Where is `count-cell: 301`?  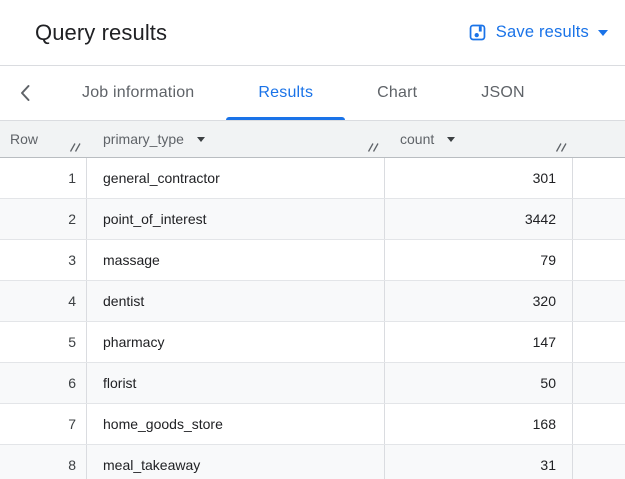 count-cell: 301 is located at coordinates (479, 178).